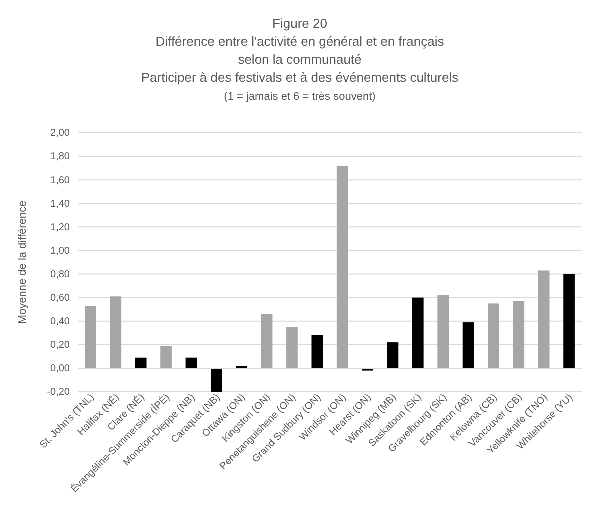 This screenshot has height=512, width=600. Describe the element at coordinates (60, 180) in the screenshot. I see `y-tick-label: 1,60` at that location.